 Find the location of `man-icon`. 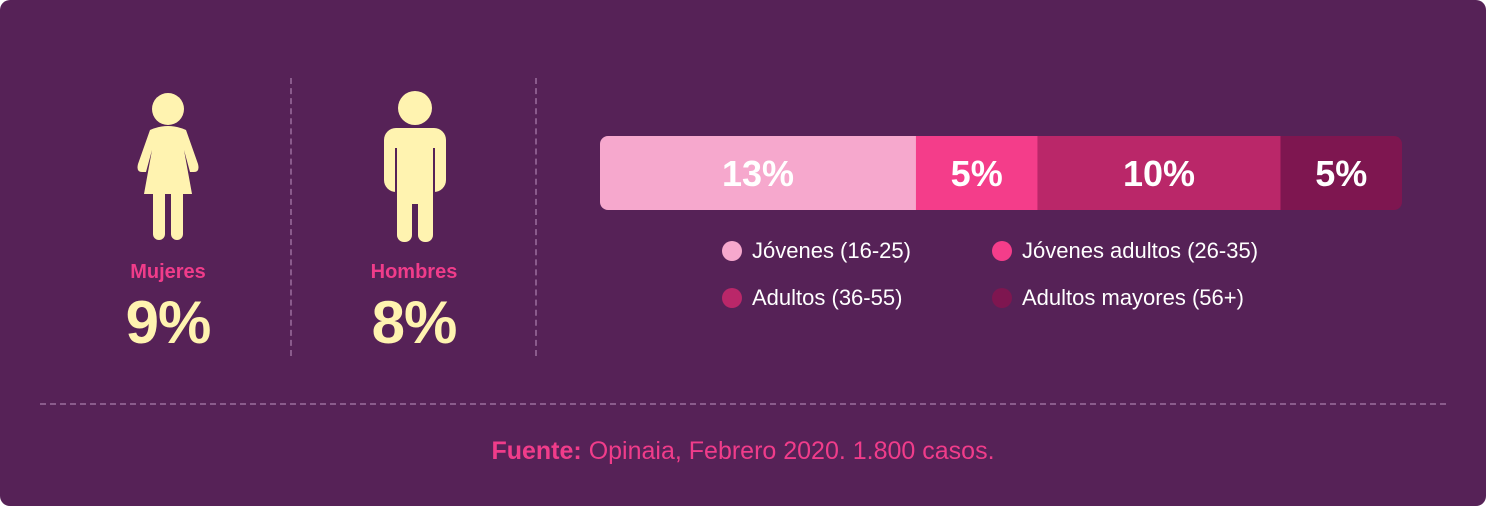

man-icon is located at coordinates (415, 166).